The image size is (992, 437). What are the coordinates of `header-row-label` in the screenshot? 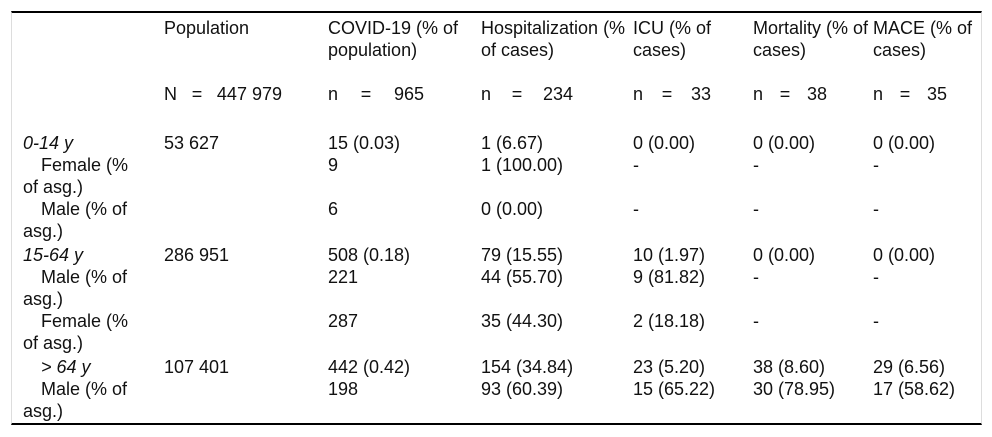 It's located at (88, 37).